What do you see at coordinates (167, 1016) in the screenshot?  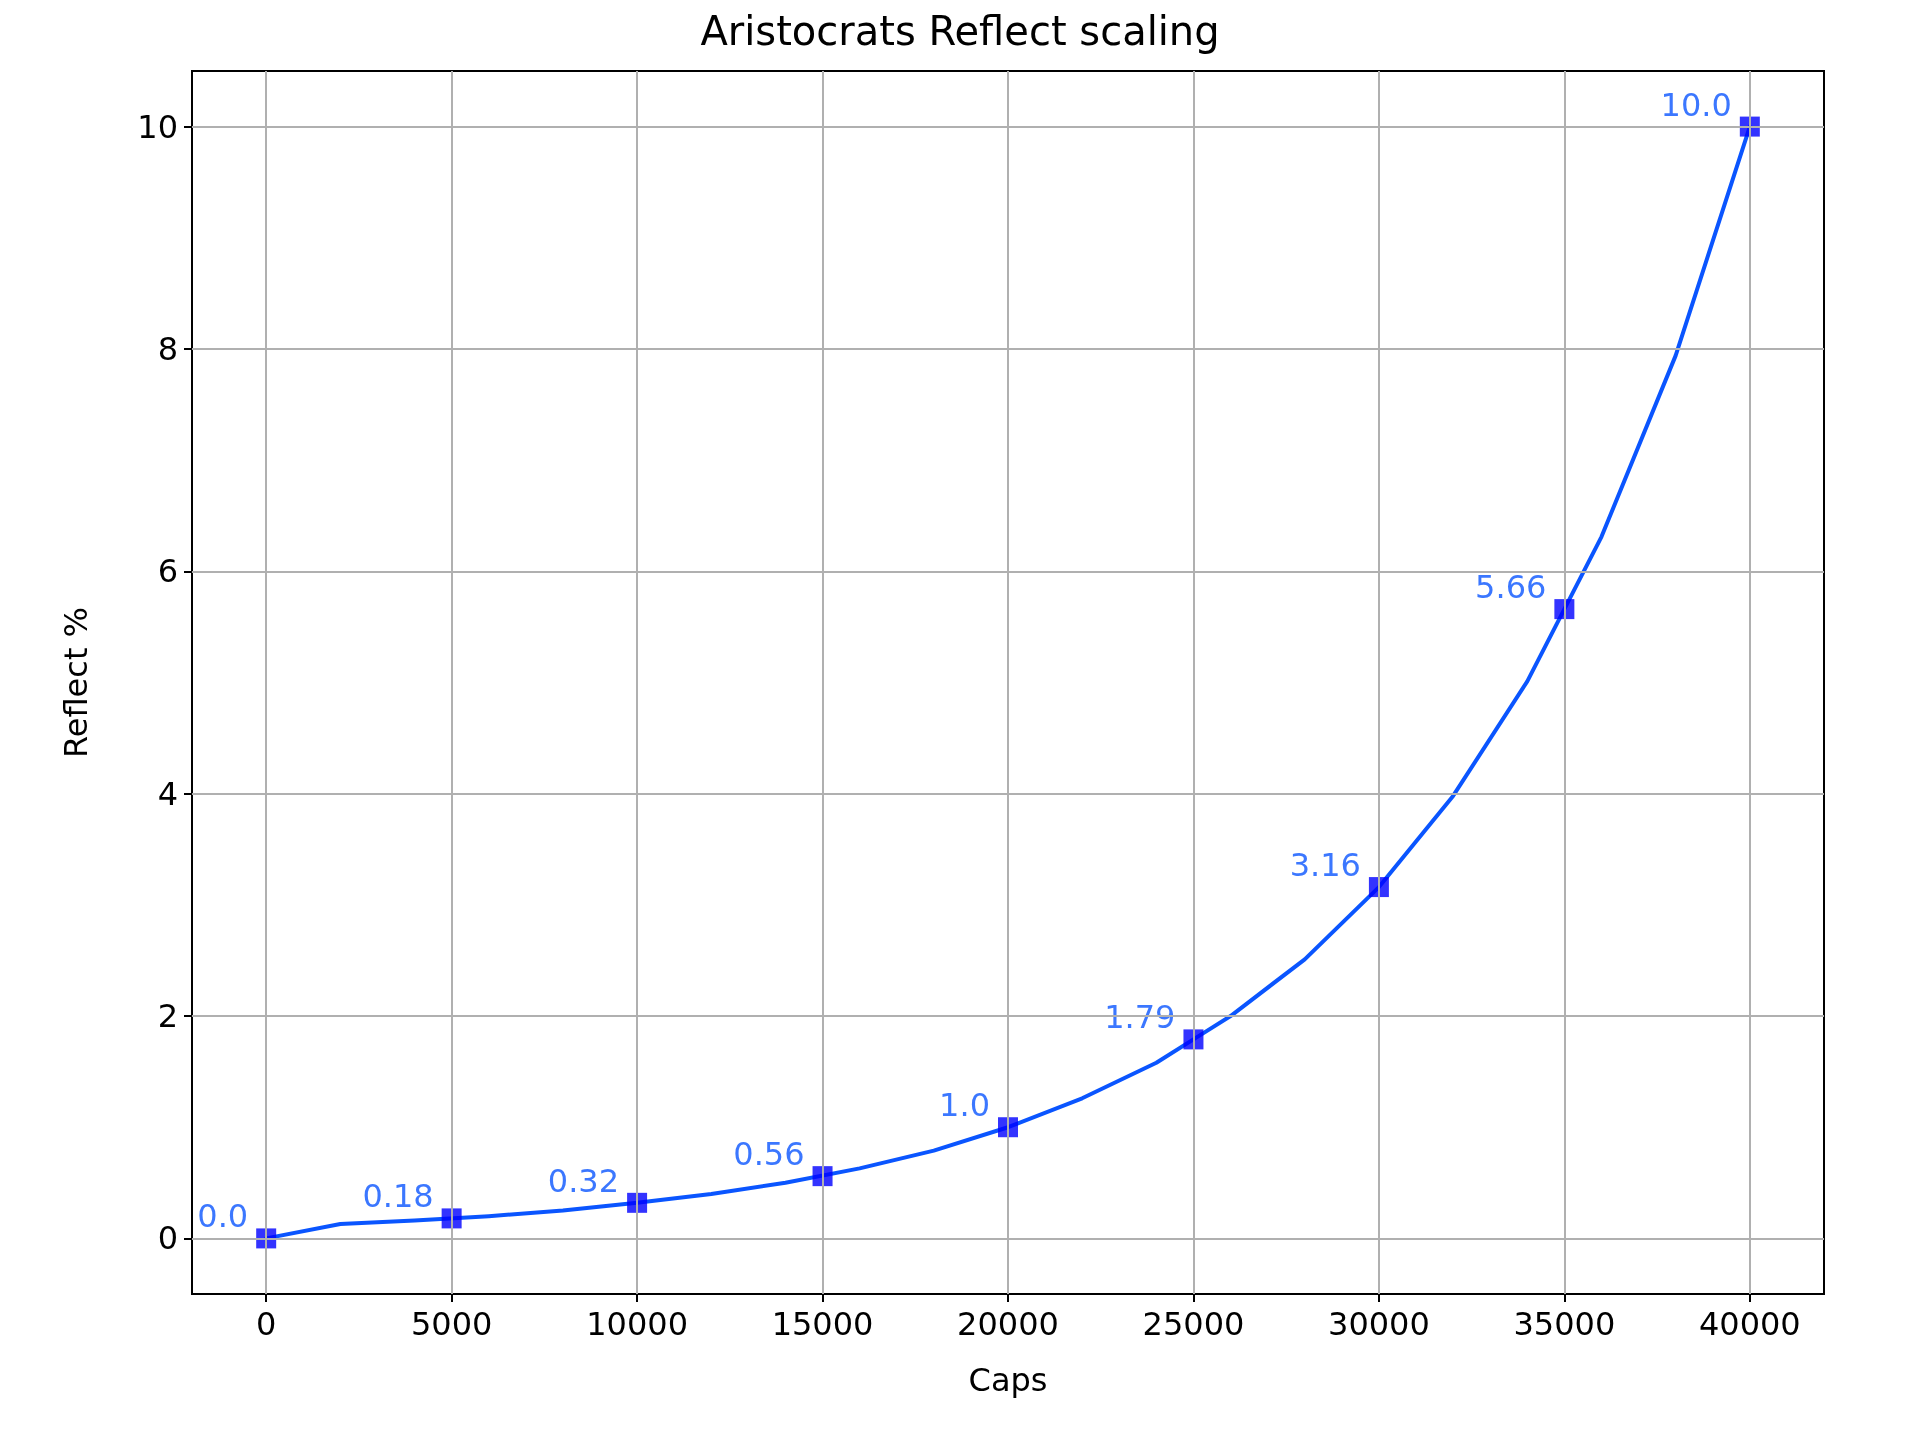 I see `y-tick-label: 2` at bounding box center [167, 1016].